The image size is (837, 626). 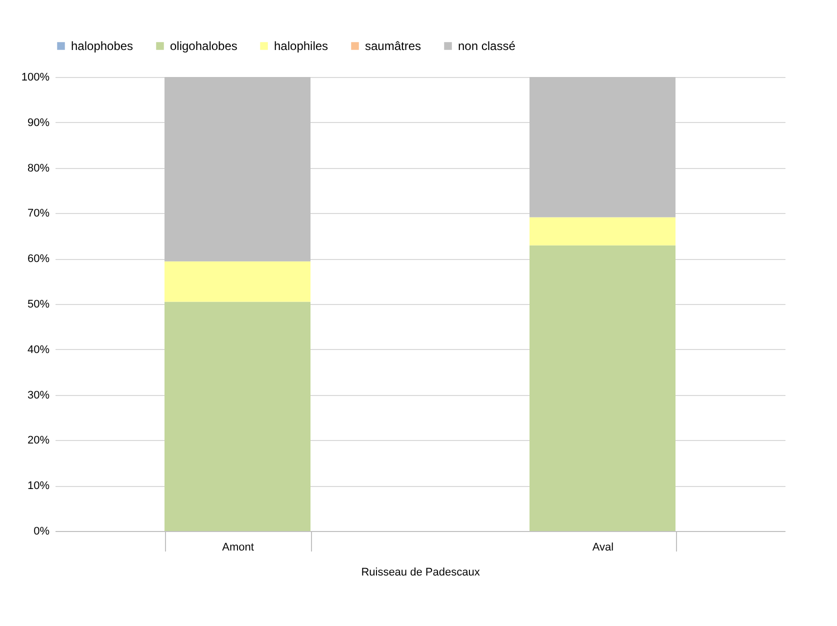 I want to click on y-tick-label: 80%, so click(x=38, y=168).